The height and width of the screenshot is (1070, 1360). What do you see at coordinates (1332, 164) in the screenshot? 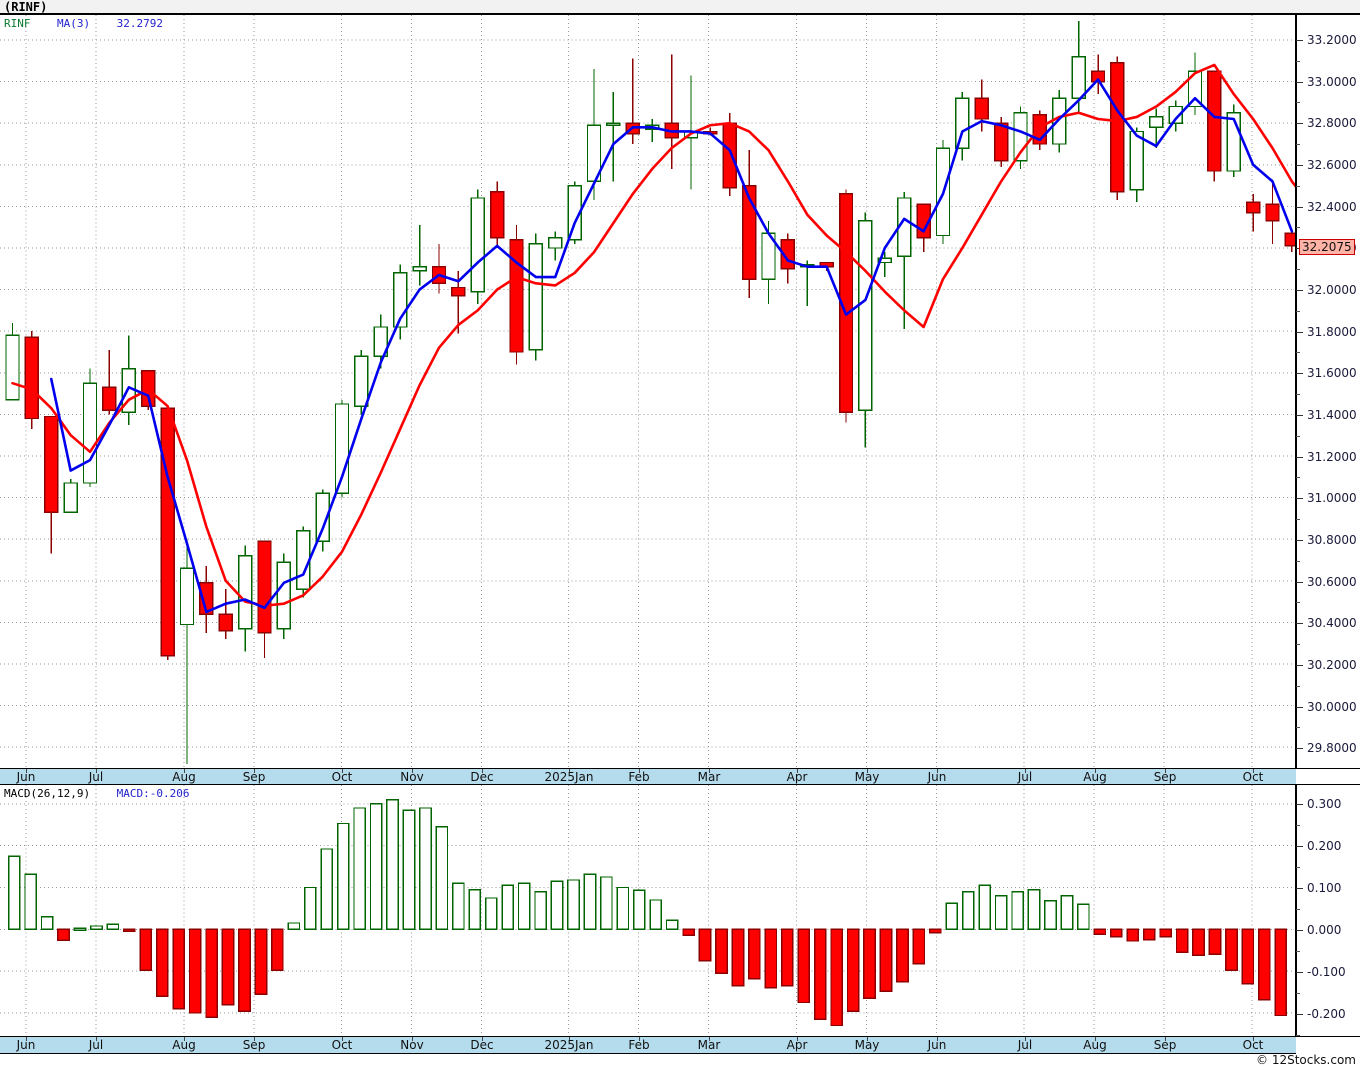
I see `price-tick-label: 32.6000` at bounding box center [1332, 164].